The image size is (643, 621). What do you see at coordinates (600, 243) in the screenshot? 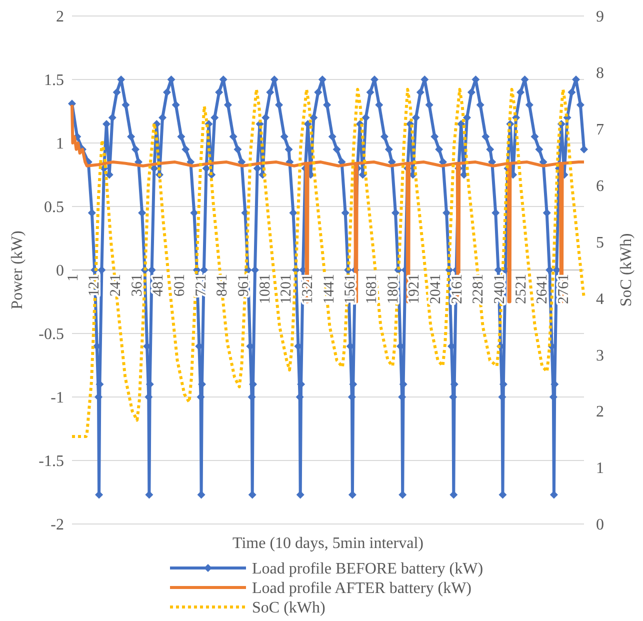
I see `y2-tick-label: 5` at bounding box center [600, 243].